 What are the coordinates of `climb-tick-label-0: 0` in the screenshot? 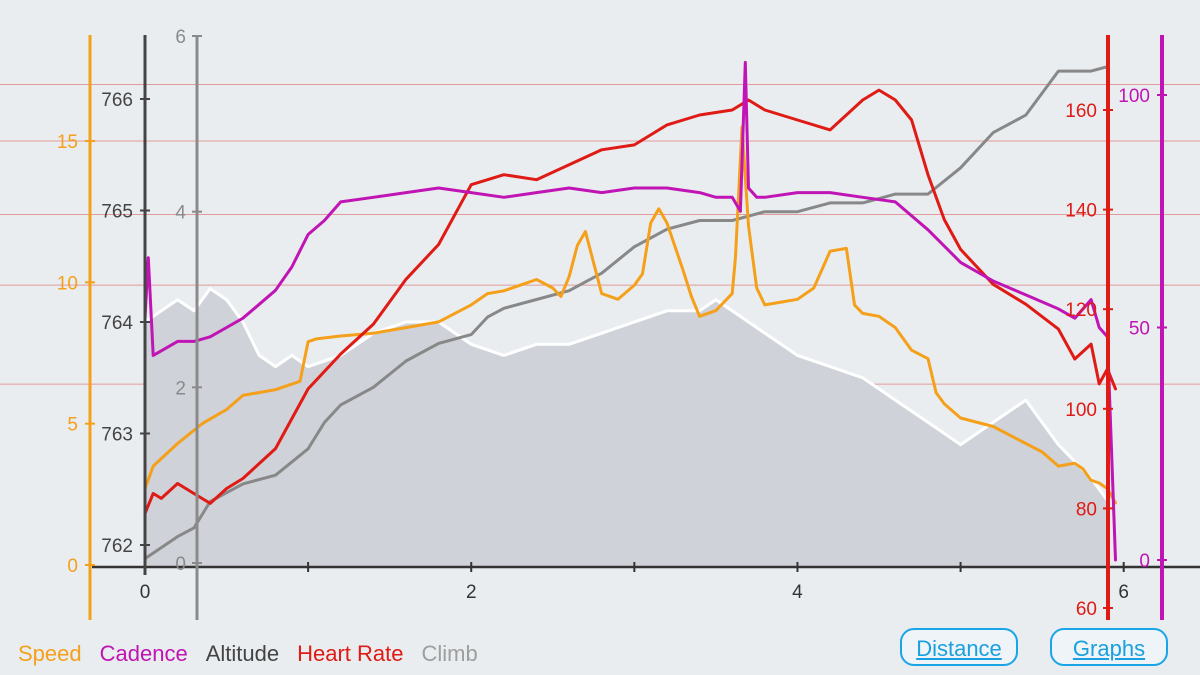 It's located at (180, 564).